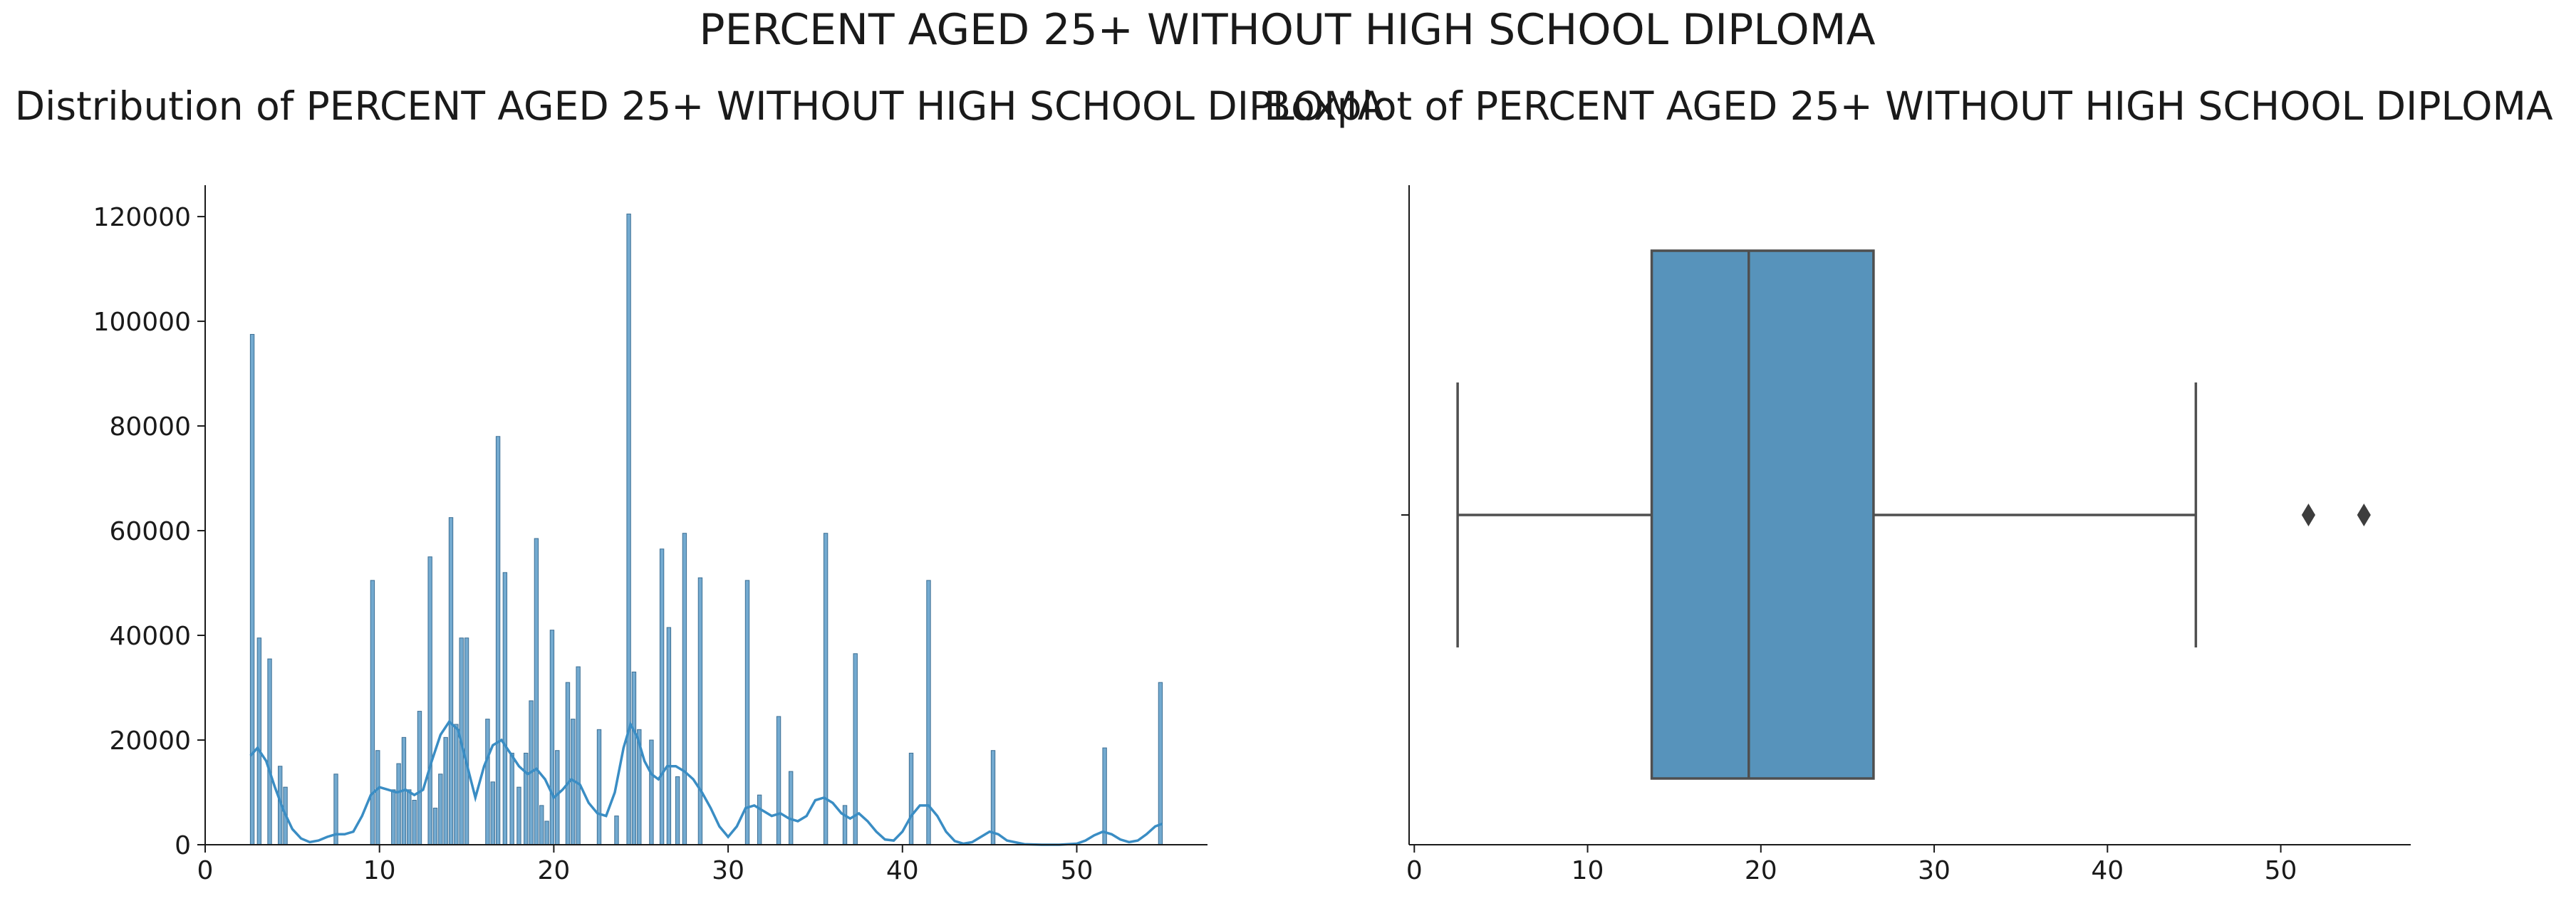 The height and width of the screenshot is (901, 2576). What do you see at coordinates (142, 217) in the screenshot?
I see `y-tick-label: 120000` at bounding box center [142, 217].